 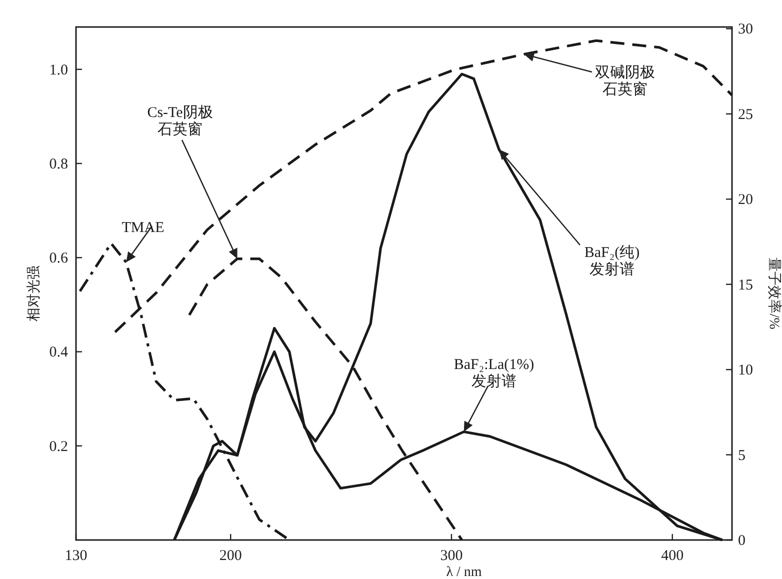 What do you see at coordinates (58, 258) in the screenshot?
I see `y-tick-label: 0.6` at bounding box center [58, 258].